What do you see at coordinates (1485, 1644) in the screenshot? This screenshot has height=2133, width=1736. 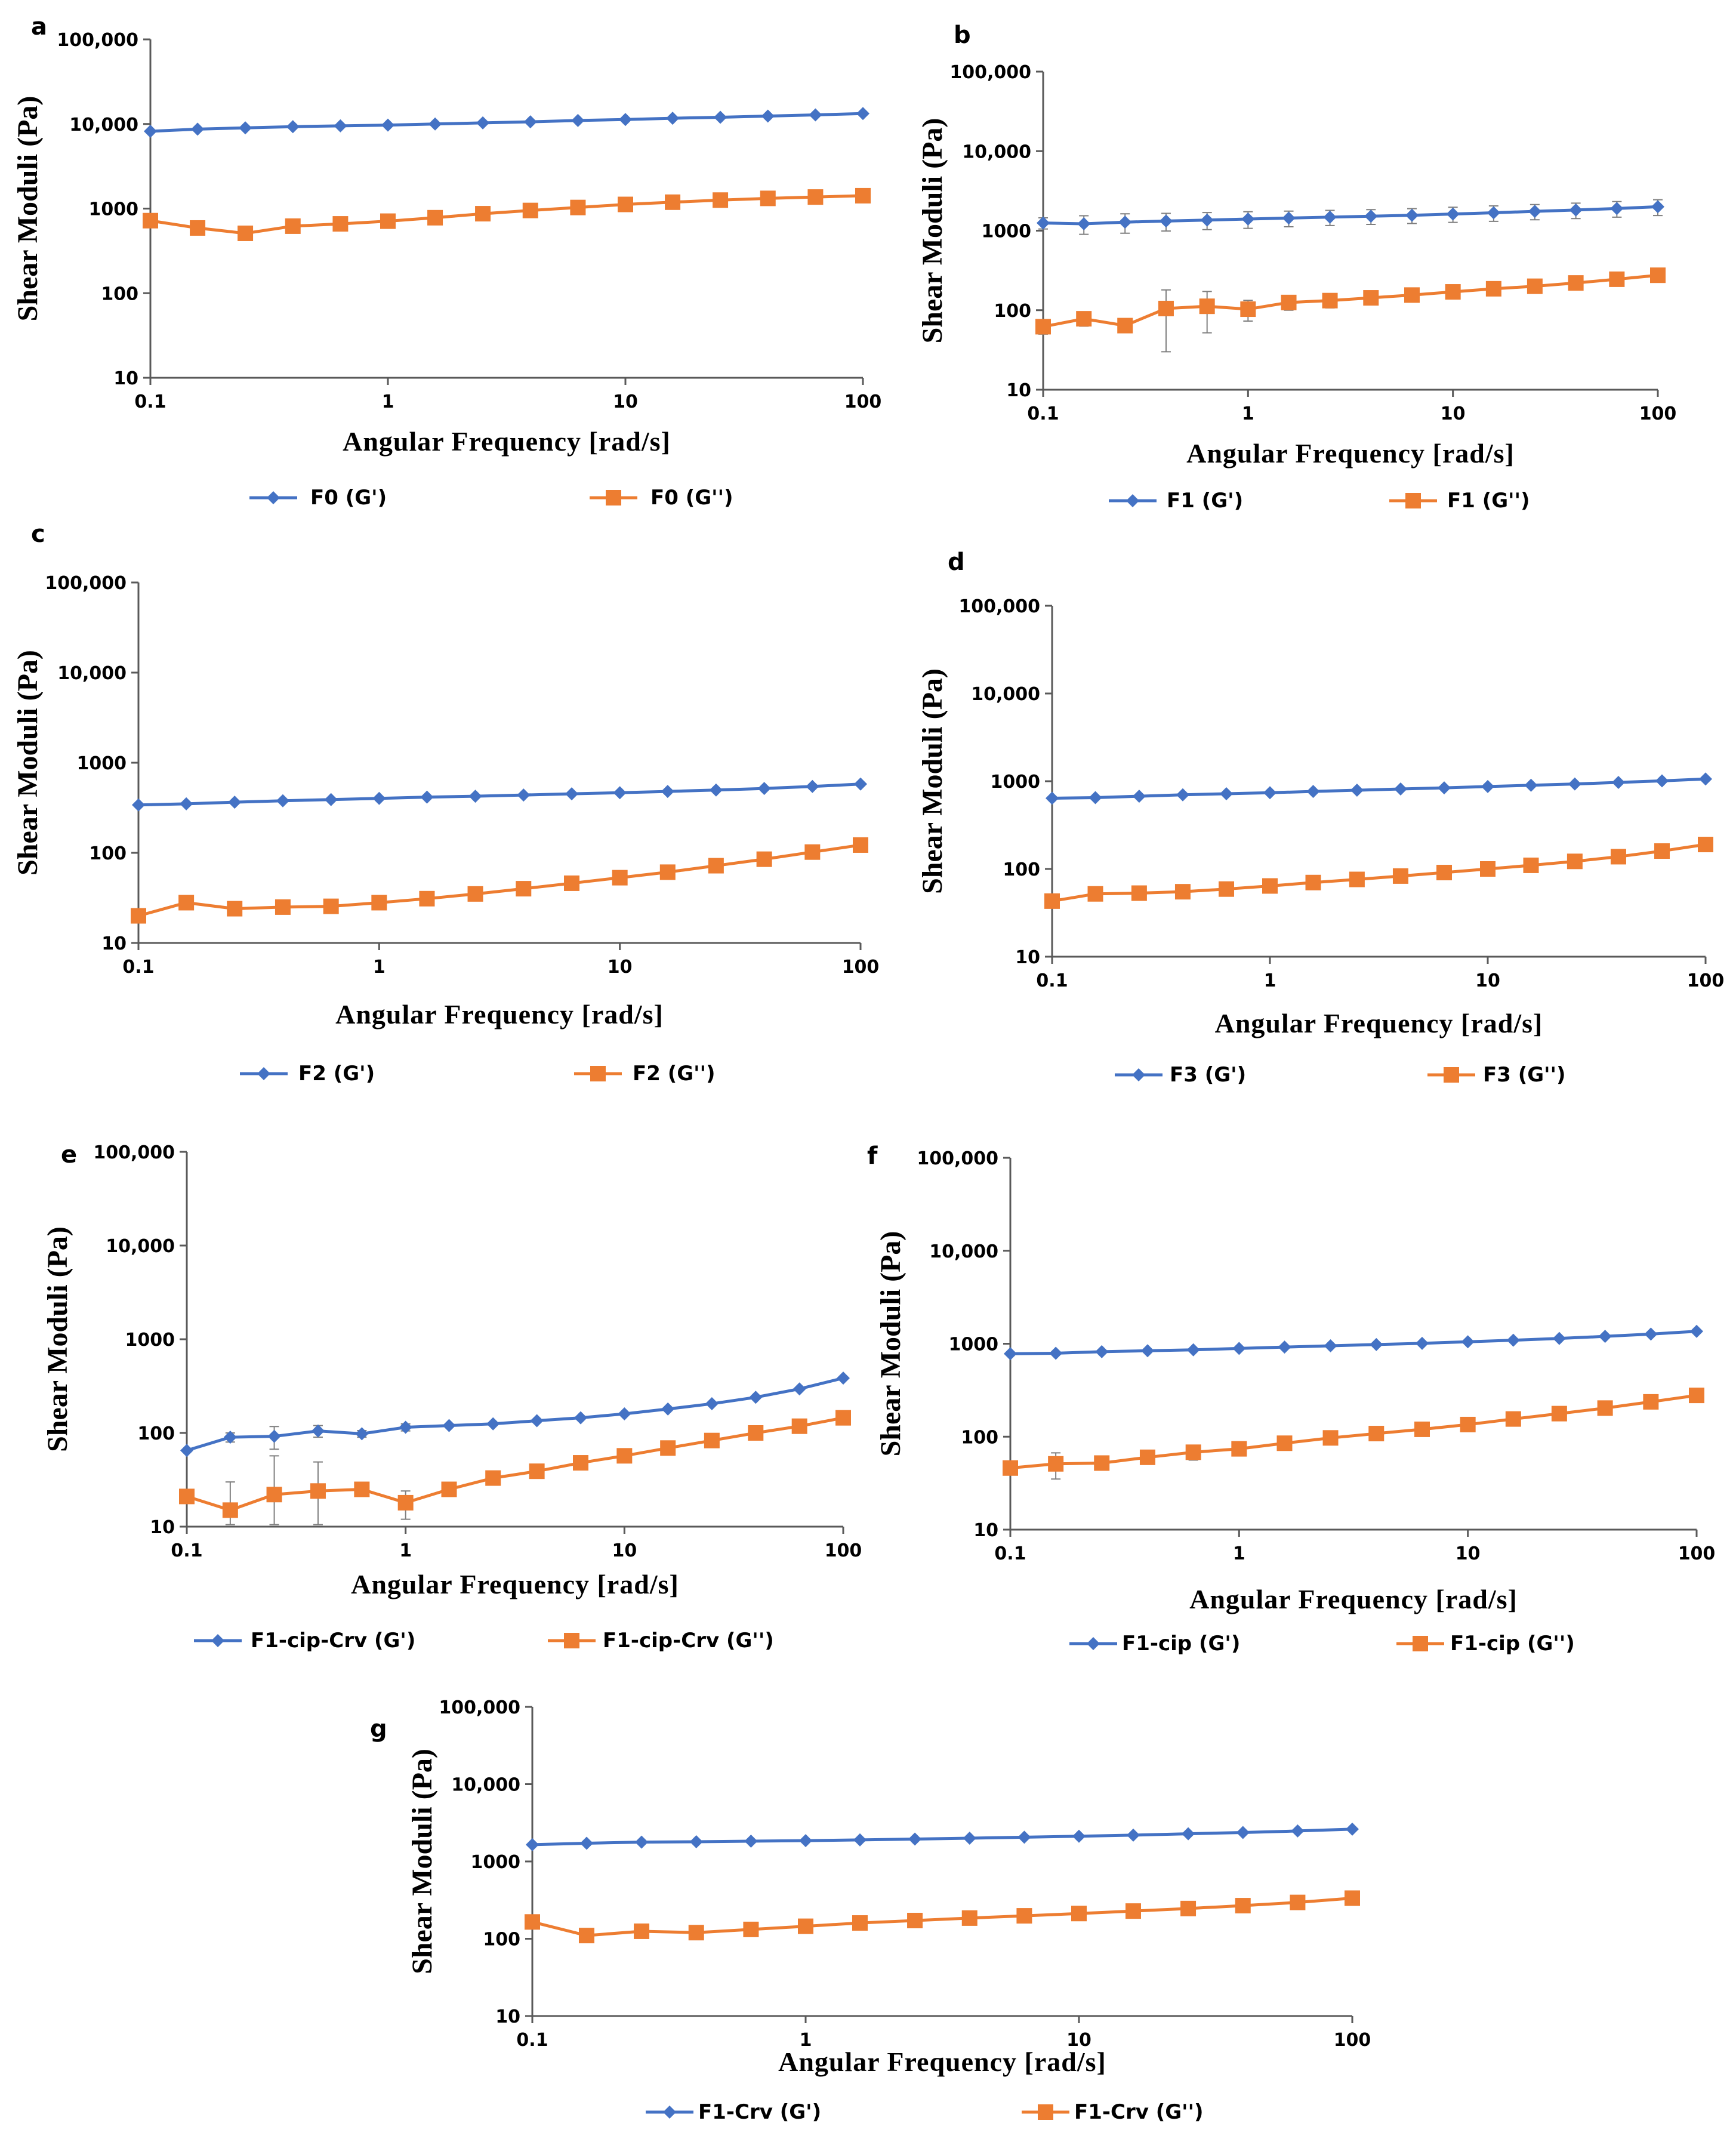 I see `legend-entry: F1-cip (G'')` at bounding box center [1485, 1644].